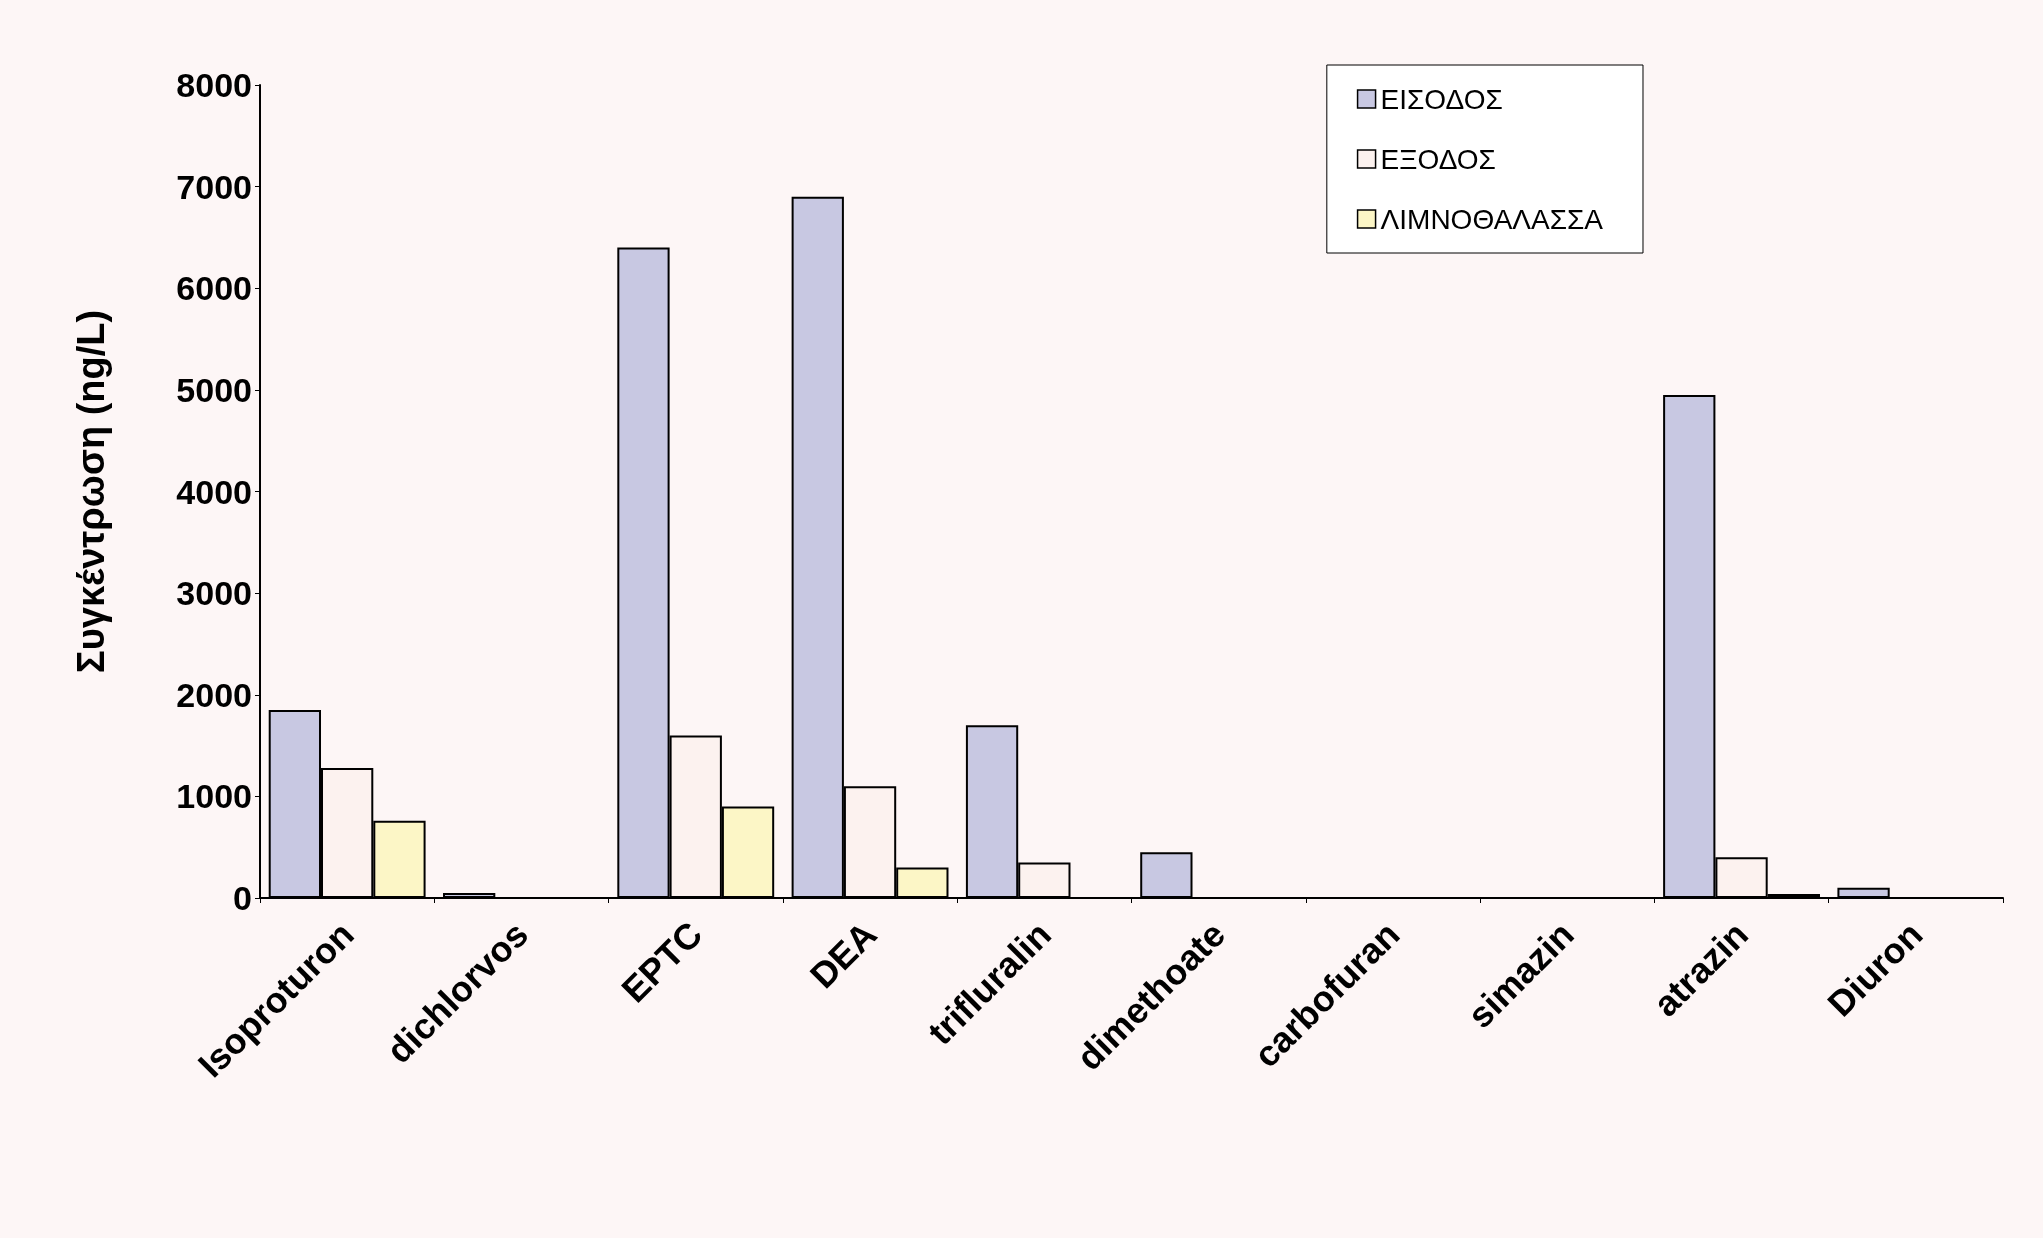  I want to click on y-tick-label: 7000, so click(214, 186).